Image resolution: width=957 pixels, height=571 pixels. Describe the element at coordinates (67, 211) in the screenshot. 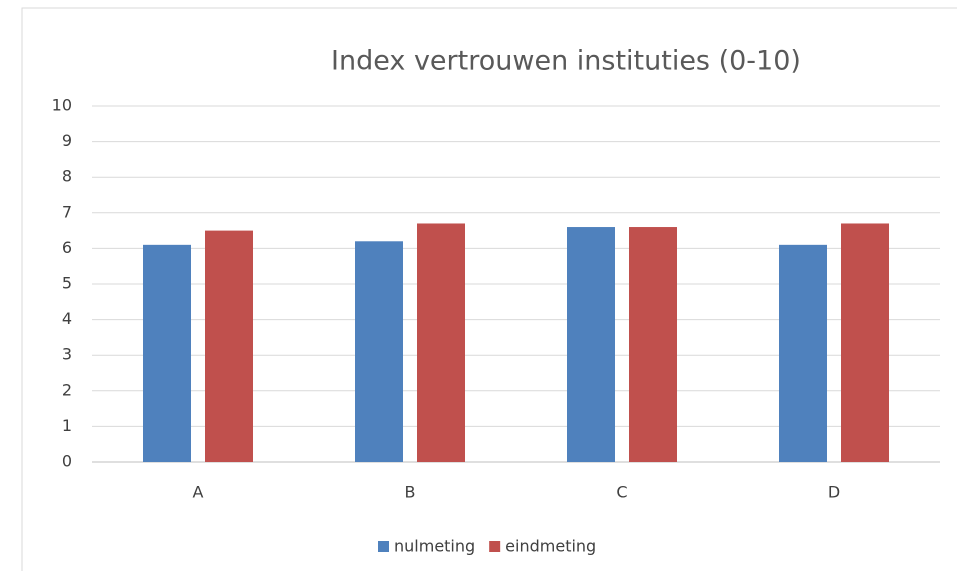

I see `y-tick-label: 7` at that location.